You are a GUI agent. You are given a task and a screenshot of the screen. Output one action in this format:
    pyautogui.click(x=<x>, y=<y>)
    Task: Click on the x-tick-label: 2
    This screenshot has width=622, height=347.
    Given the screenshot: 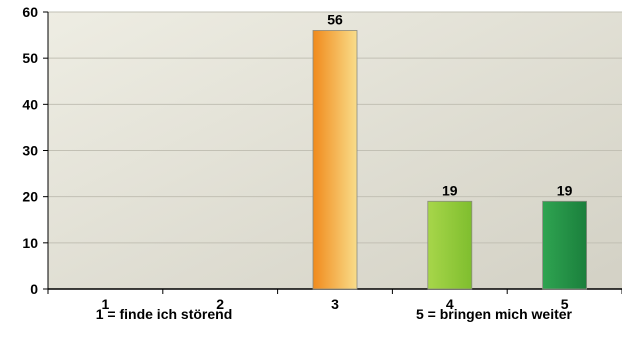 What is the action you would take?
    pyautogui.click(x=220, y=304)
    